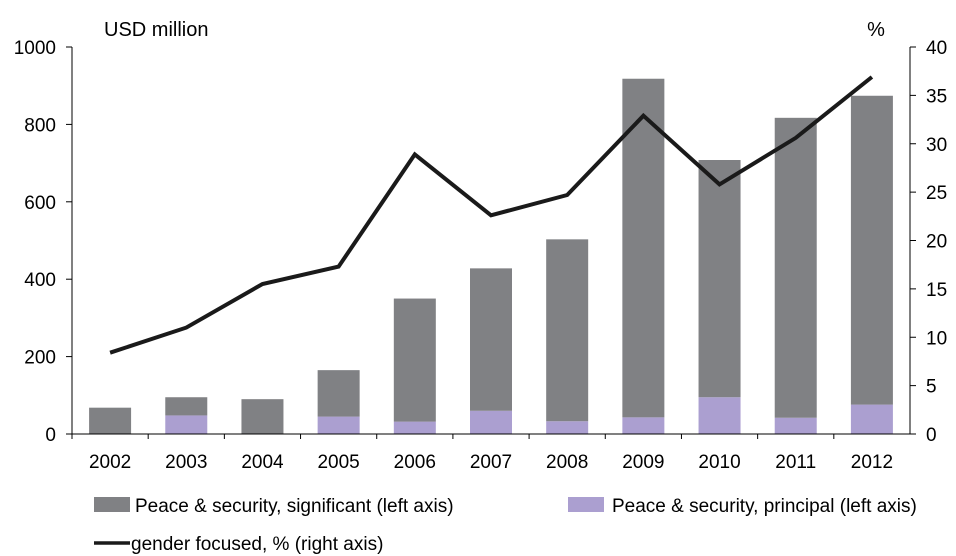 Image resolution: width=956 pixels, height=556 pixels. What do you see at coordinates (338, 462) in the screenshot?
I see `x-tick-label: 2005` at bounding box center [338, 462].